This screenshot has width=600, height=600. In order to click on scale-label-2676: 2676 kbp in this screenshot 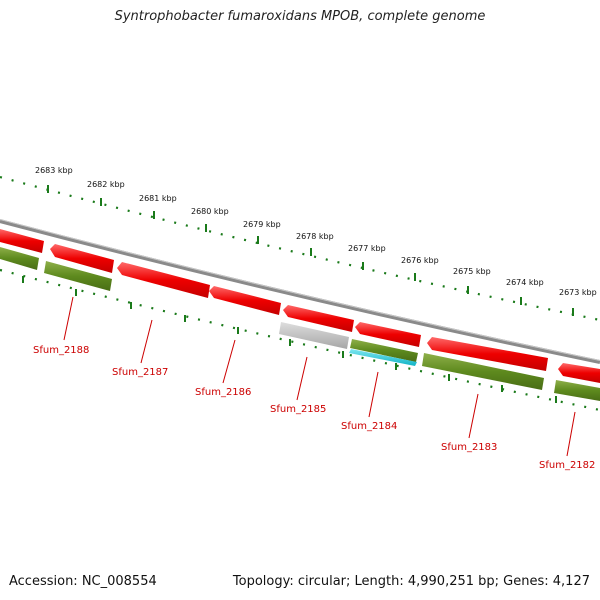, I will do `click(420, 260)`.